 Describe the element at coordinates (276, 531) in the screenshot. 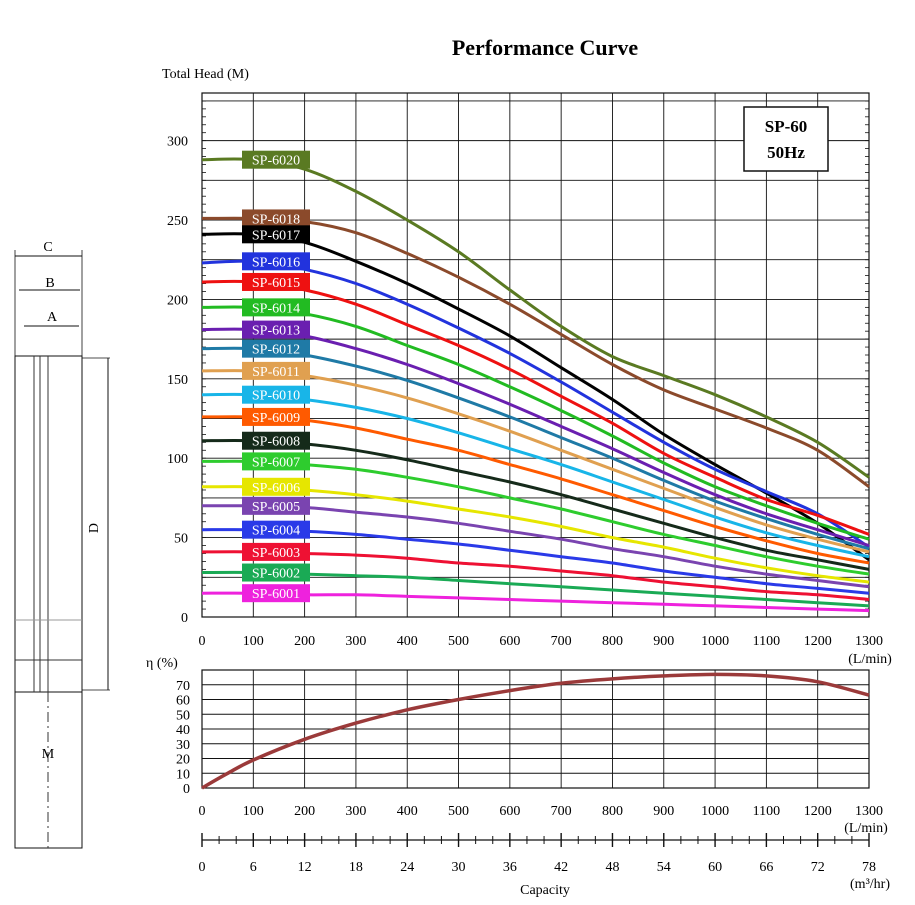

I see `curve-label-text: SP-6004` at that location.